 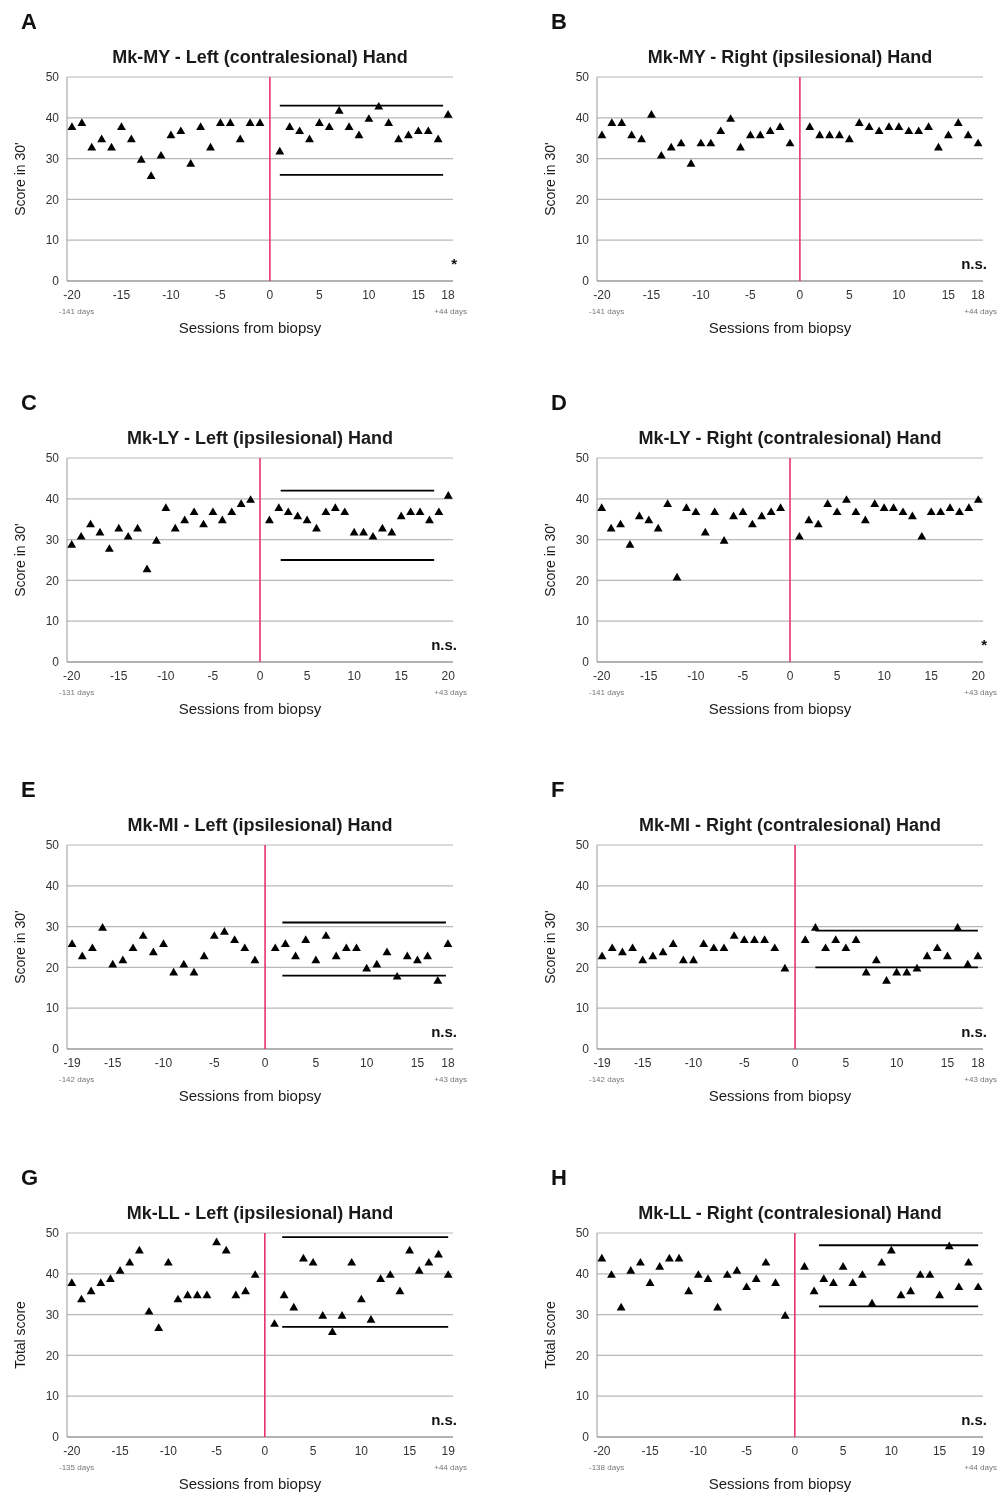 What do you see at coordinates (20, 1334) in the screenshot?
I see `y-axis-title: Total score` at bounding box center [20, 1334].